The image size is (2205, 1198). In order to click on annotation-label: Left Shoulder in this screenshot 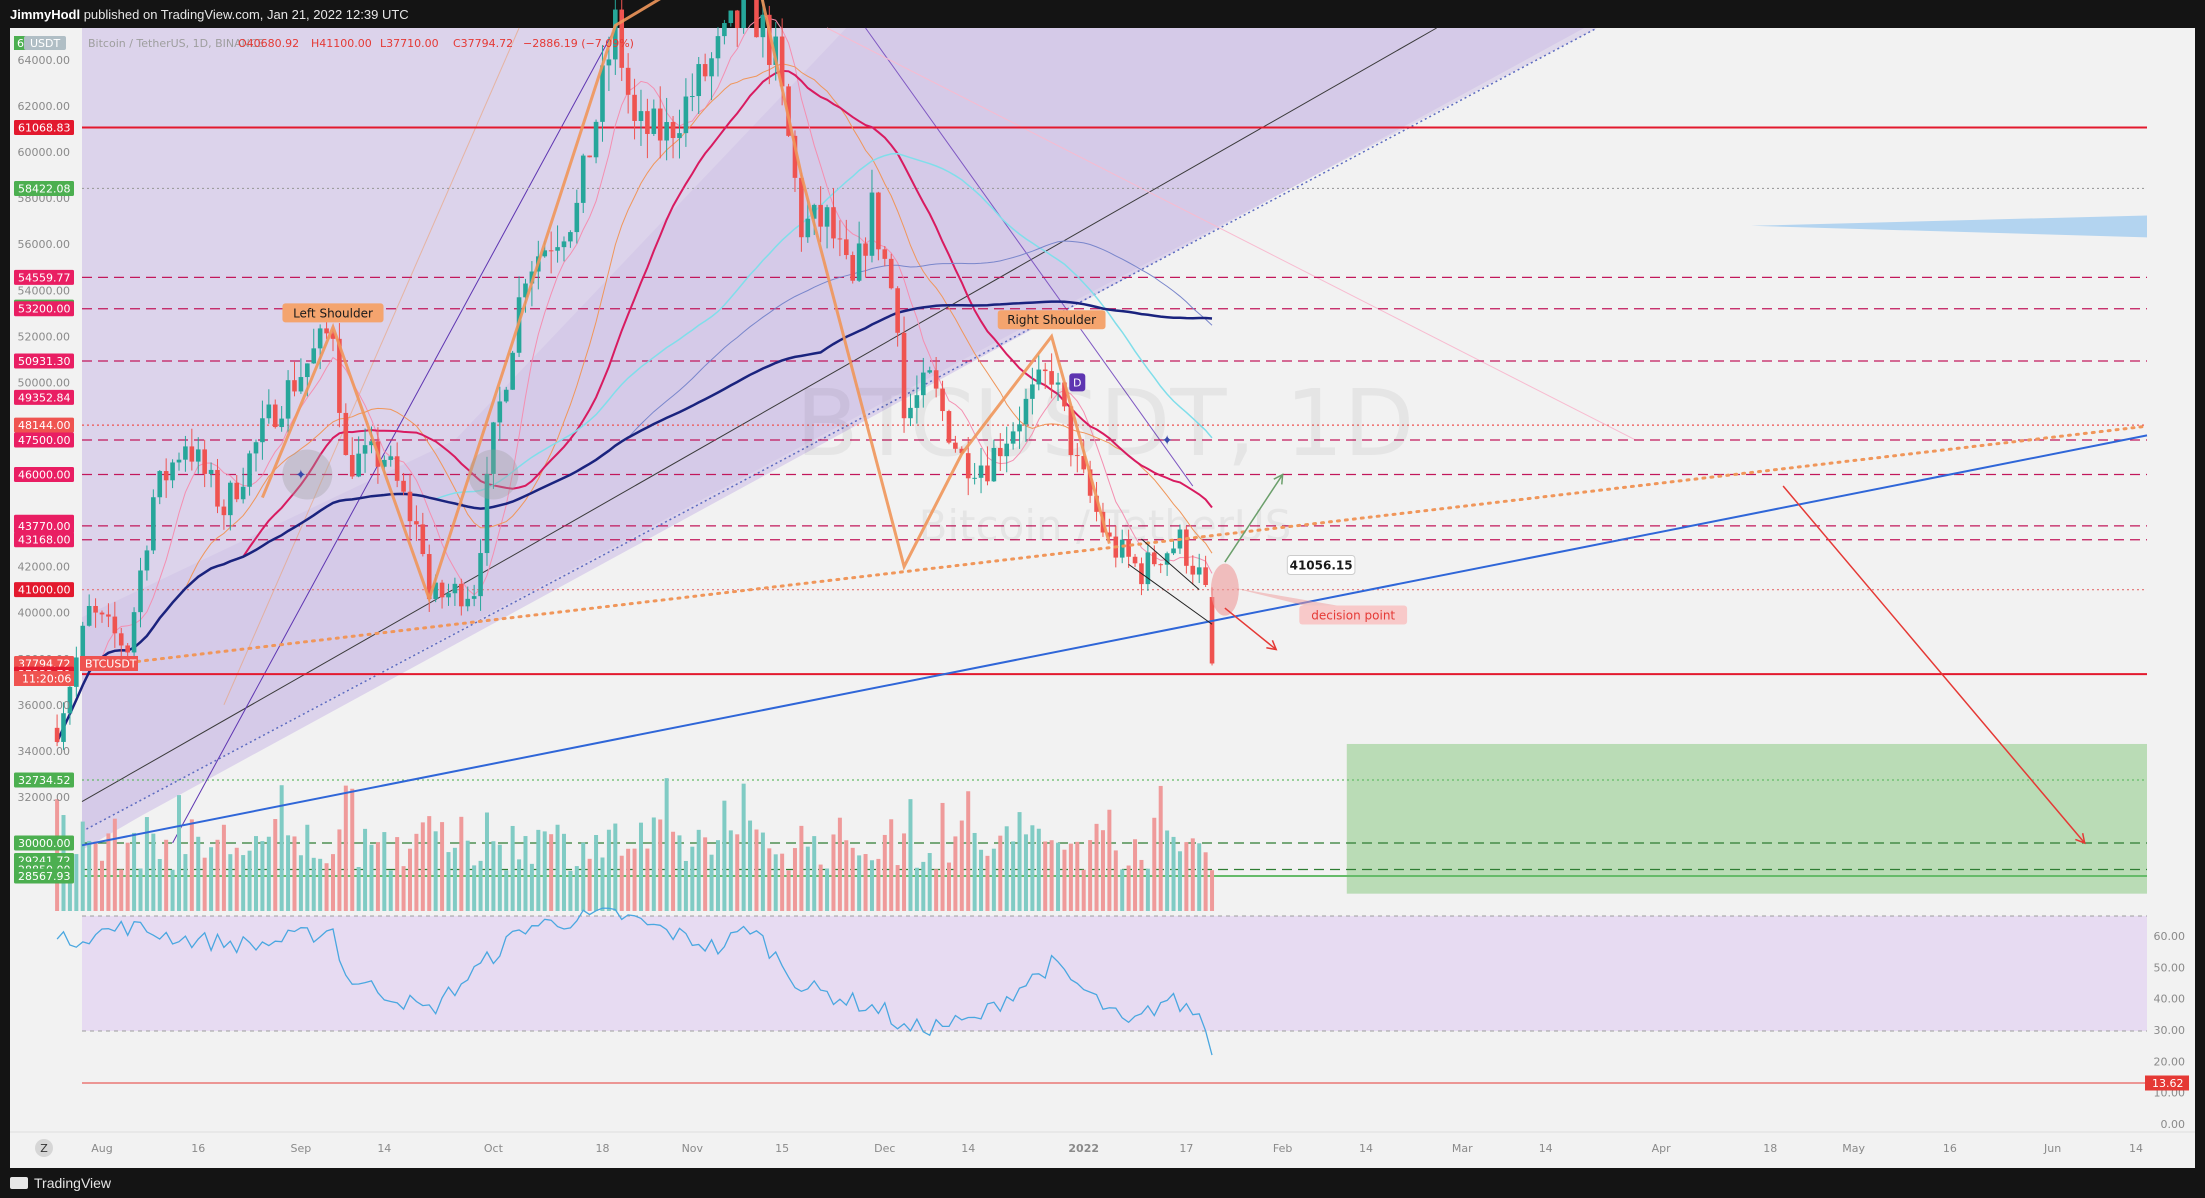, I will do `click(333, 313)`.